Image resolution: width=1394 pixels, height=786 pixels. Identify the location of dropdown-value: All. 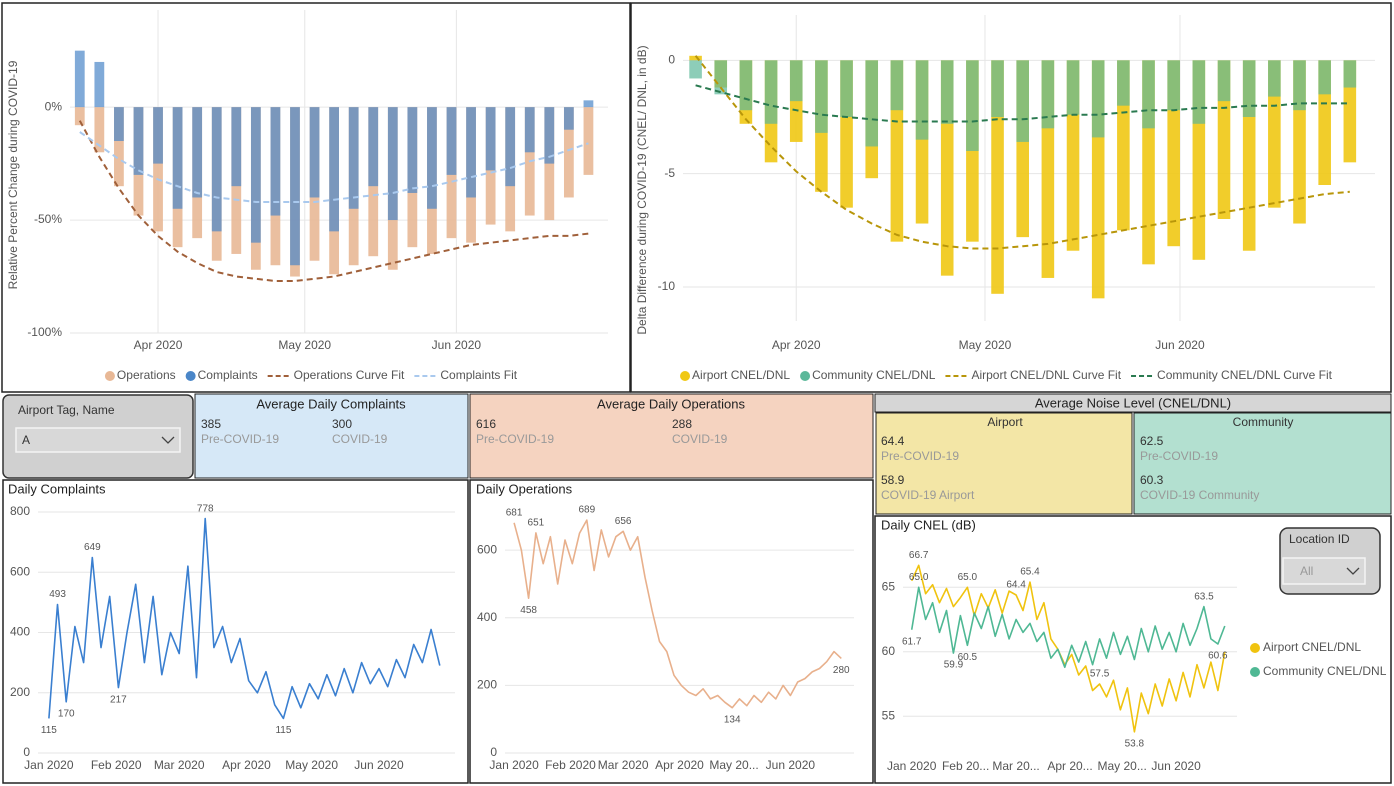
(1306, 571).